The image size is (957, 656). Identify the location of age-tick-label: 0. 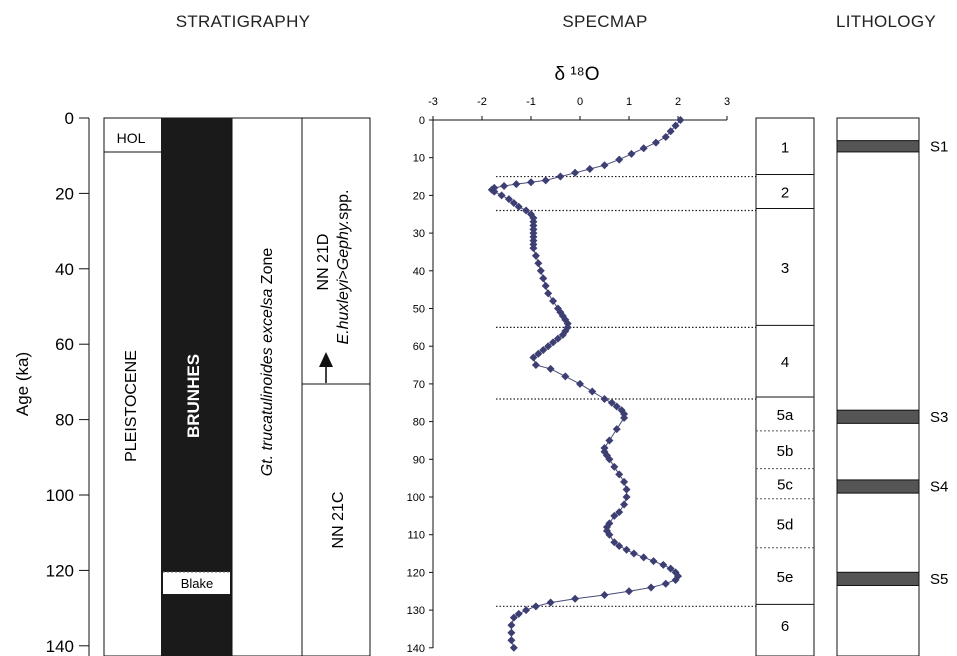
(69, 118).